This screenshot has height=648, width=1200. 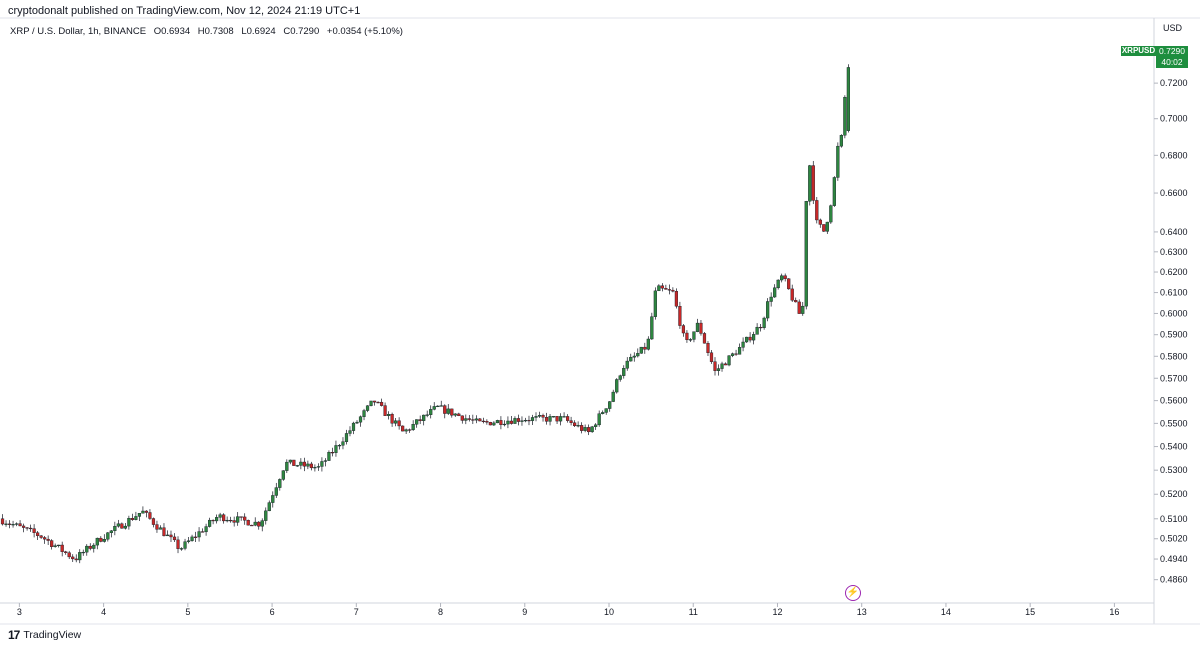 I want to click on time-tick-label: 10, so click(x=609, y=612).